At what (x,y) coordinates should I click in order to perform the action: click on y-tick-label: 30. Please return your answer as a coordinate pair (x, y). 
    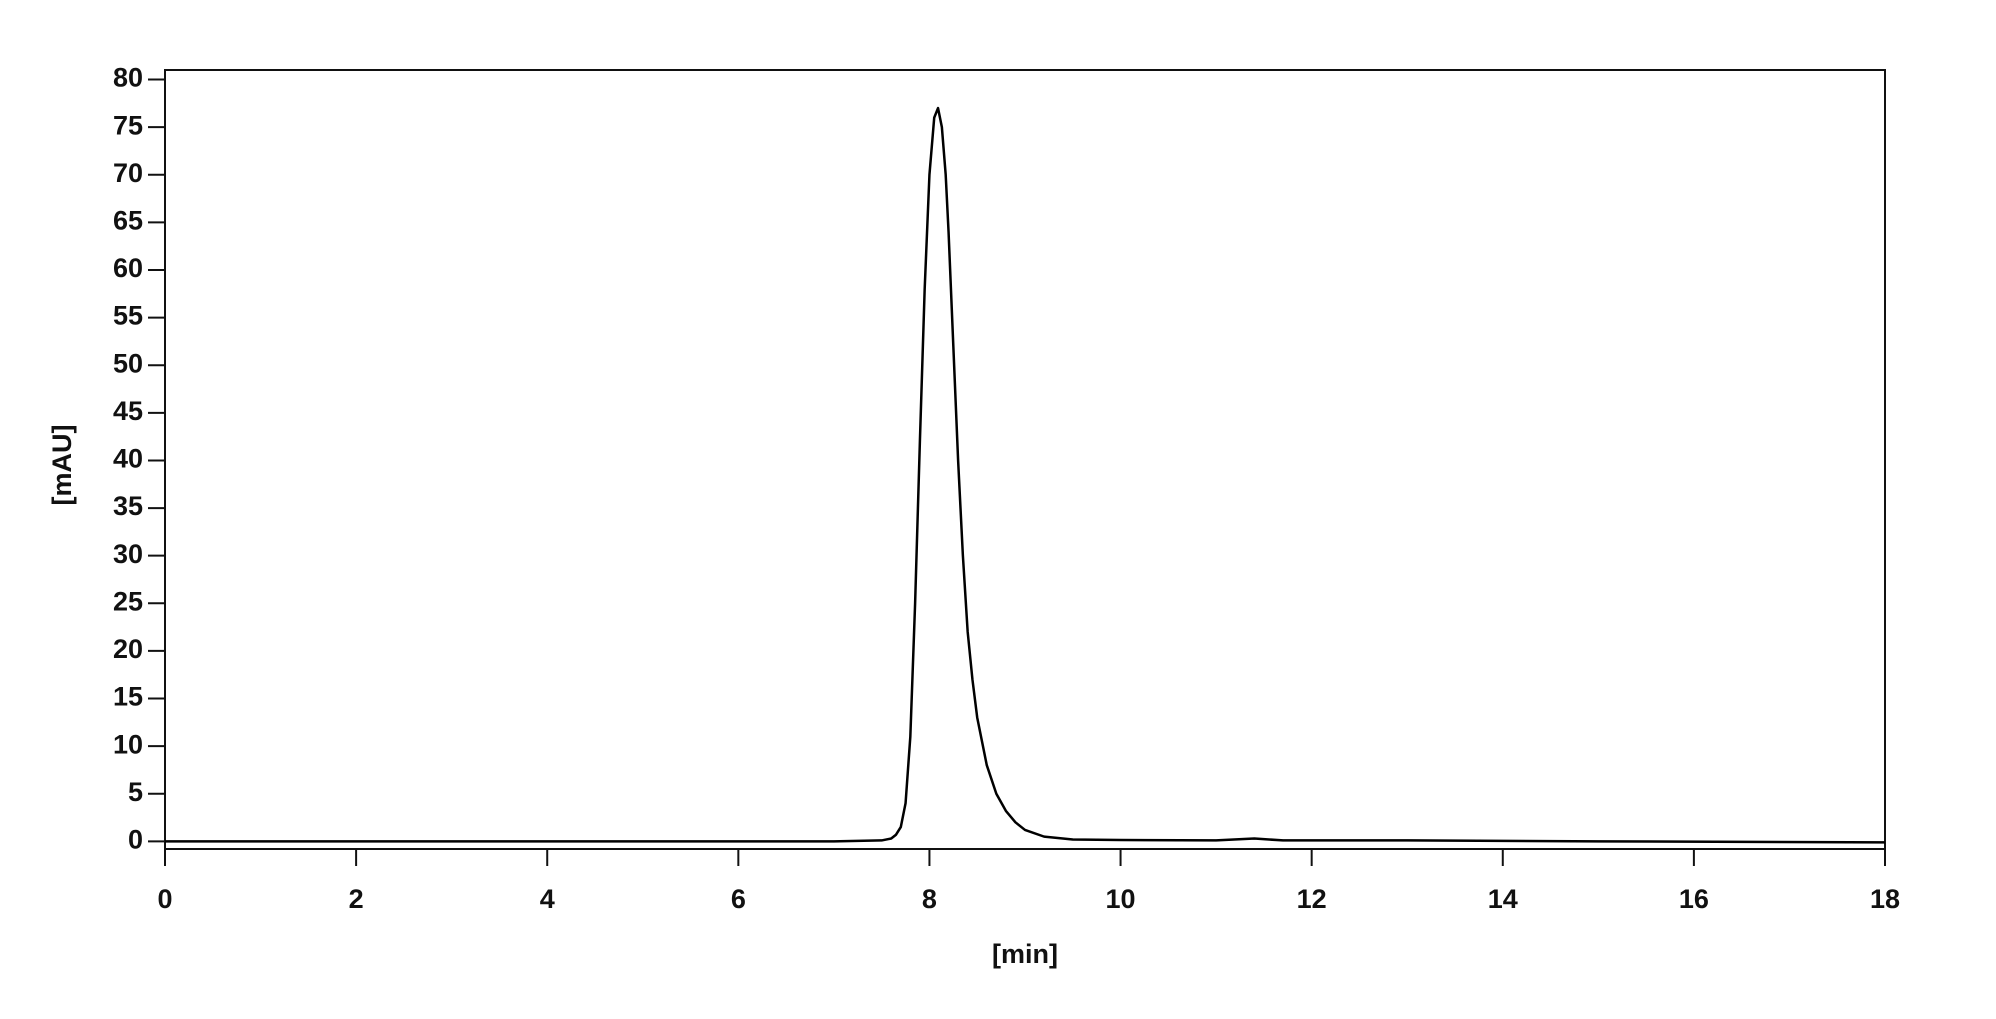
    Looking at the image, I should click on (128, 554).